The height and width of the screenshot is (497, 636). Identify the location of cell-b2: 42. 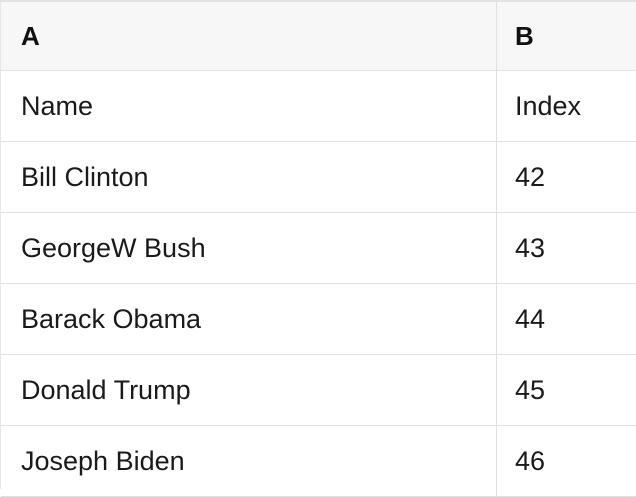
(530, 176).